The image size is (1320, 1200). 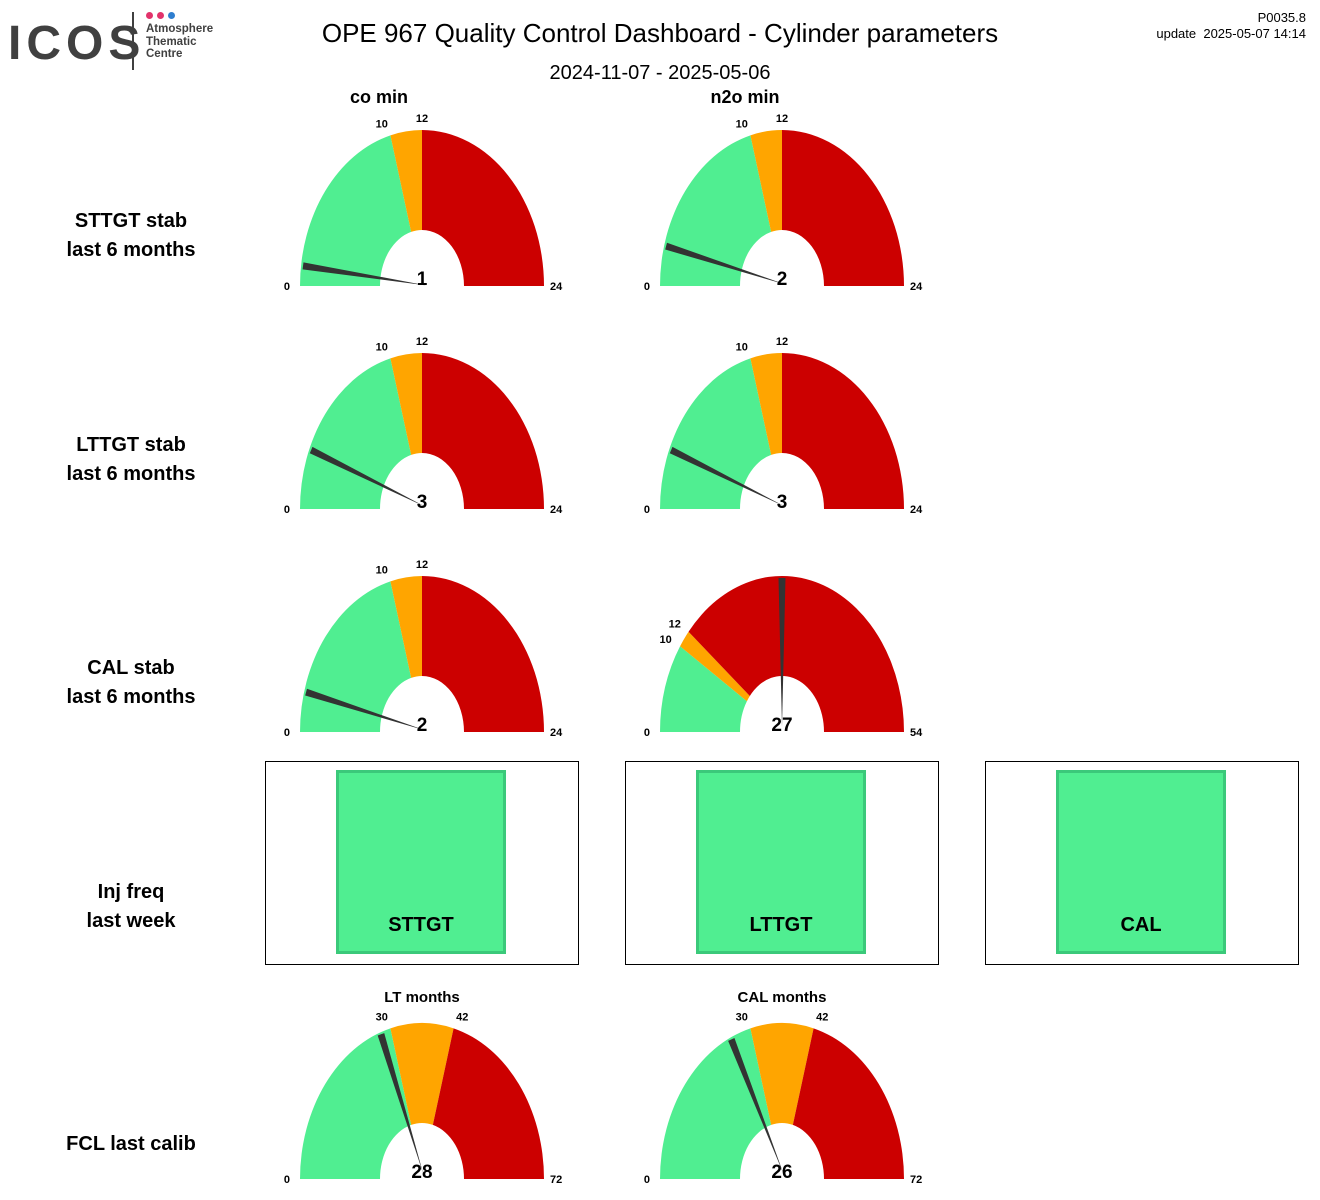 What do you see at coordinates (131, 235) in the screenshot?
I see `row-label-sttgt: STTGT stab last 6 months` at bounding box center [131, 235].